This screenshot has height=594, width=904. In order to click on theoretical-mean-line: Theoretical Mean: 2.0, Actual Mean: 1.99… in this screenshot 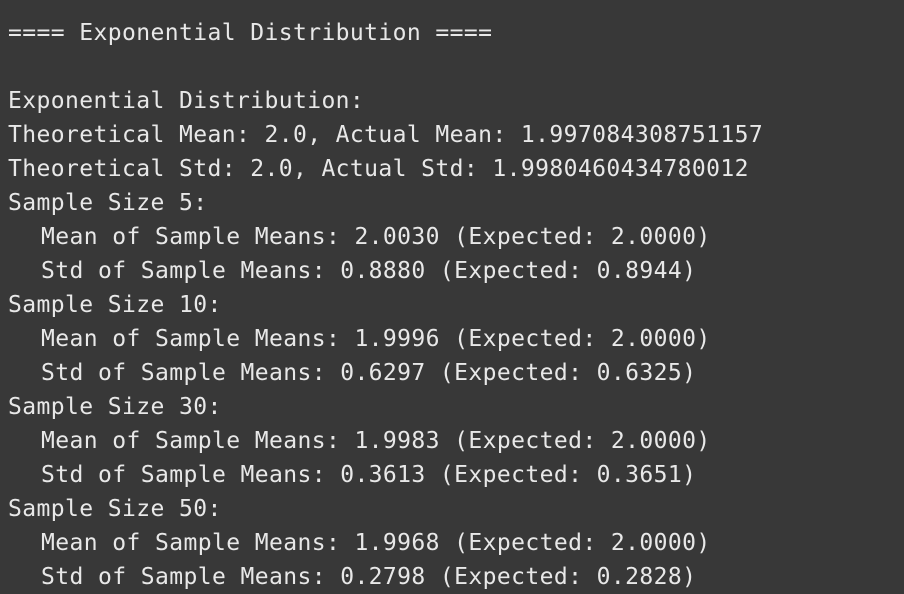, I will do `click(386, 135)`.